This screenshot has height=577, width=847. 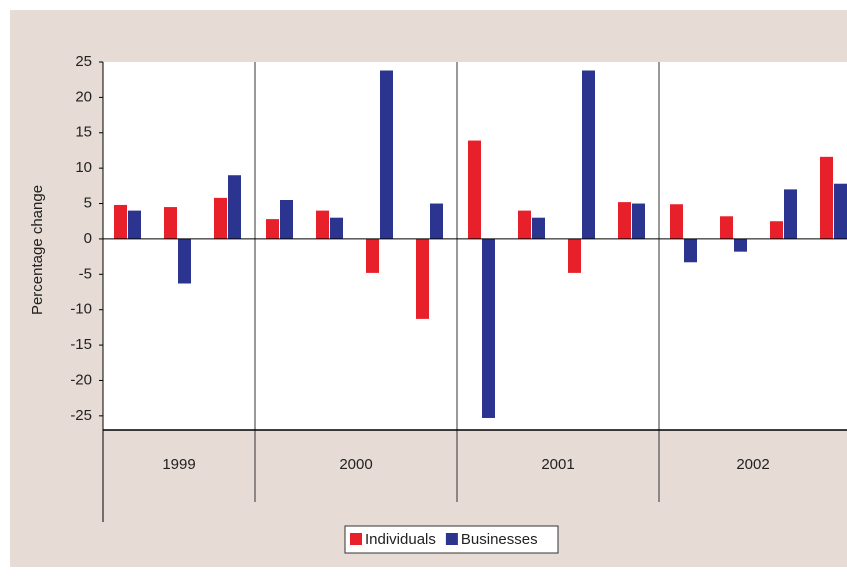 What do you see at coordinates (355, 464) in the screenshot?
I see `x-group-label: 2000` at bounding box center [355, 464].